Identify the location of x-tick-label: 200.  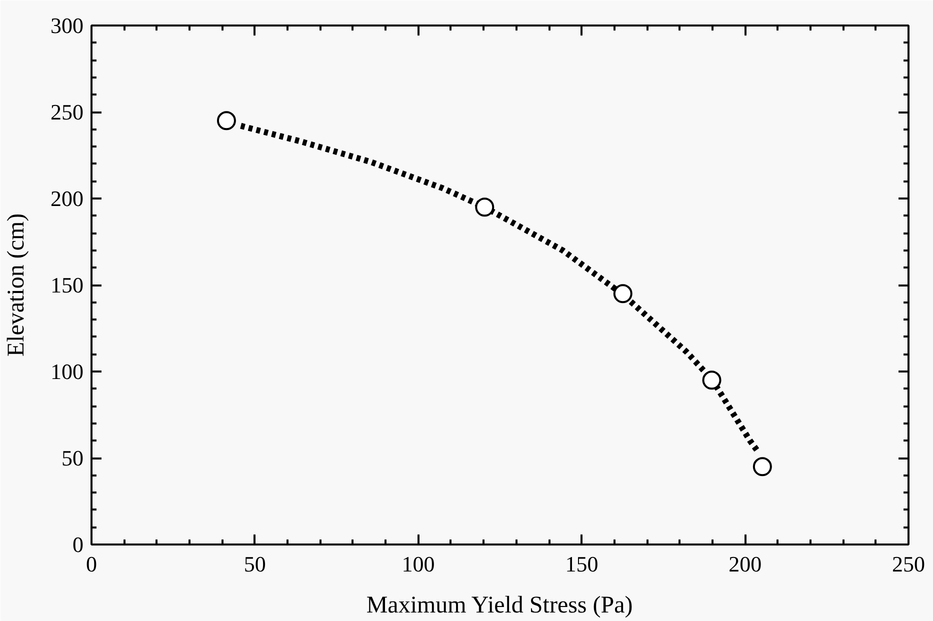
(745, 564).